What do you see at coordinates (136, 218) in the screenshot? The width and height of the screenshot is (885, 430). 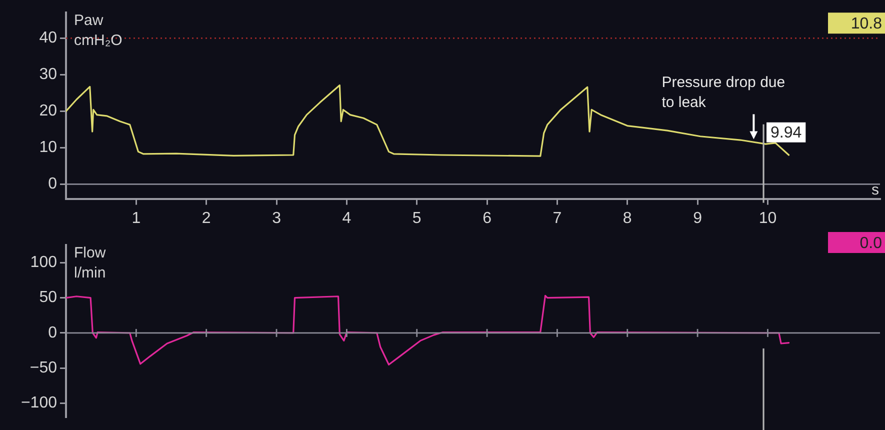 I see `x-tick-label: 1` at bounding box center [136, 218].